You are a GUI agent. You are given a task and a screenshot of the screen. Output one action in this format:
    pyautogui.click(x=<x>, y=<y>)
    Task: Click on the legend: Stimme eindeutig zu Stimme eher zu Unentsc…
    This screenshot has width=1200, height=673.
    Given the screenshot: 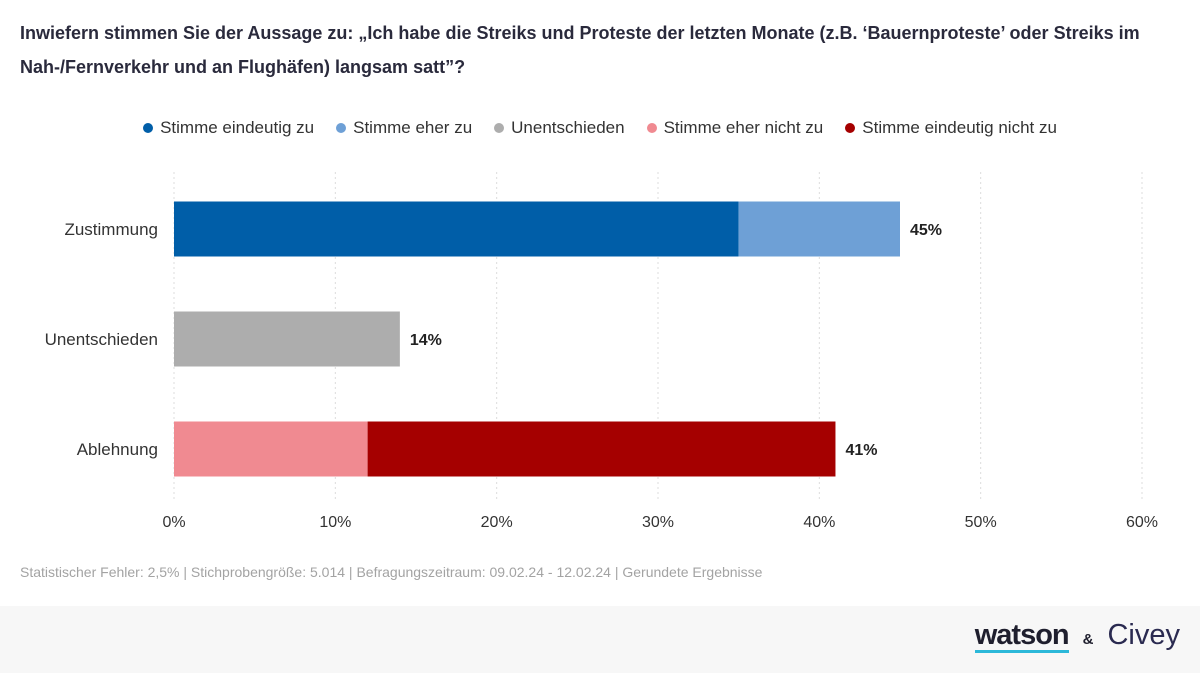 What is the action you would take?
    pyautogui.click(x=600, y=128)
    